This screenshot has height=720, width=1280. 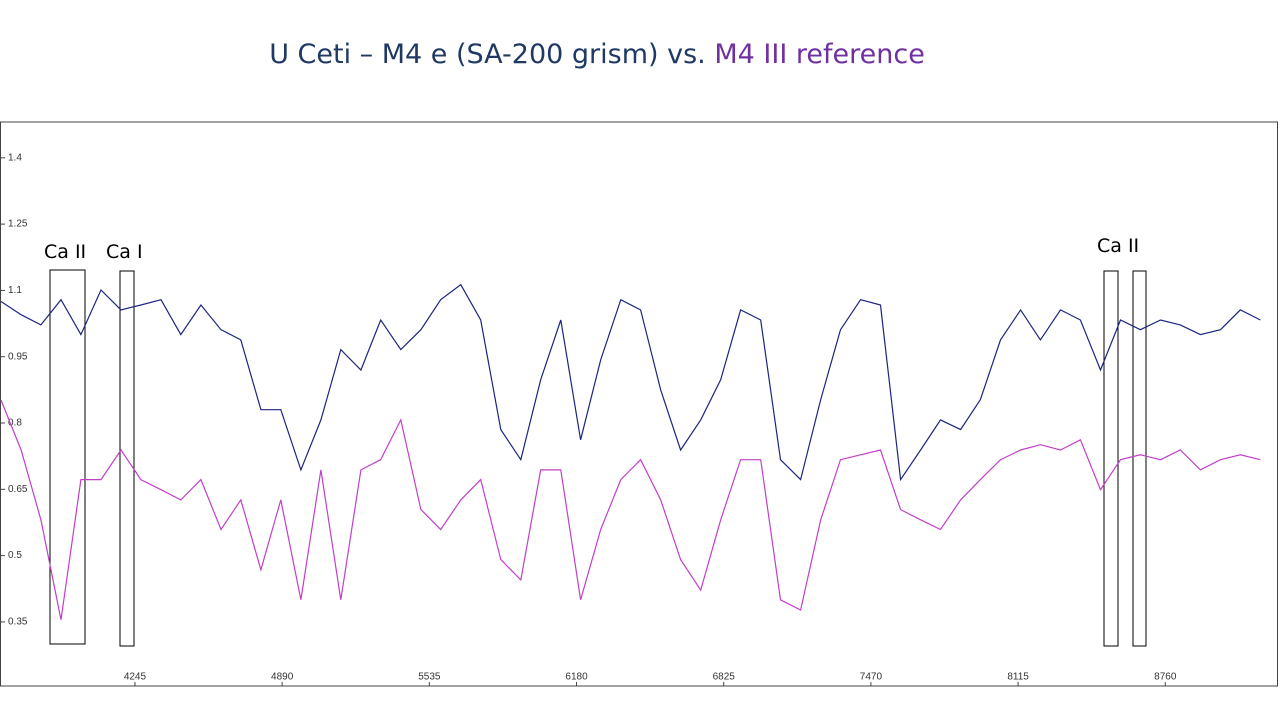 I want to click on y-tick-label: 0.65, so click(x=18, y=489).